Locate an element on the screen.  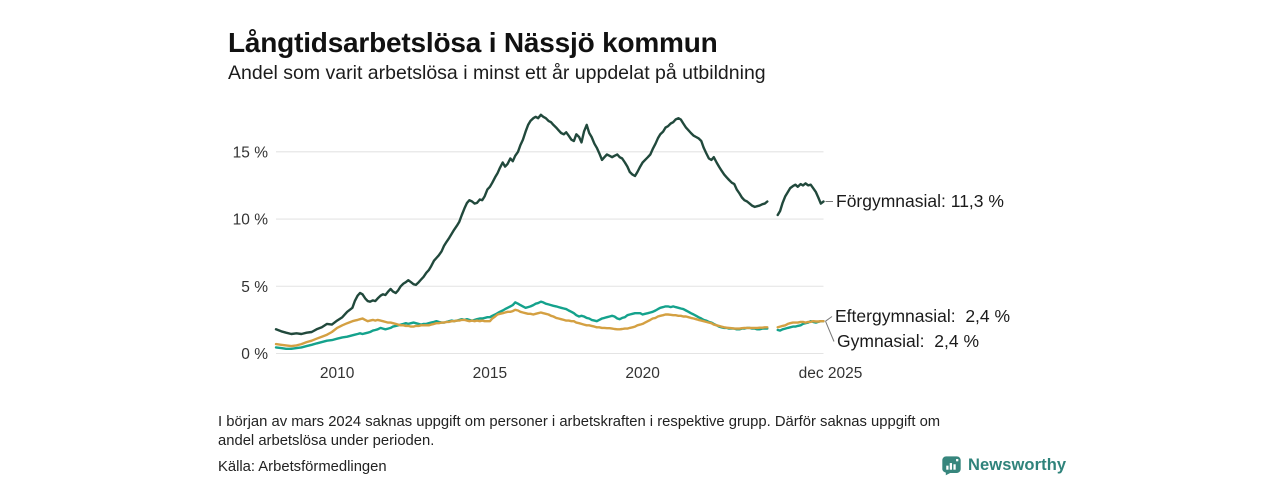
series-end-label-förgymnasial: Förgymnasial: 11,3 % is located at coordinates (920, 201).